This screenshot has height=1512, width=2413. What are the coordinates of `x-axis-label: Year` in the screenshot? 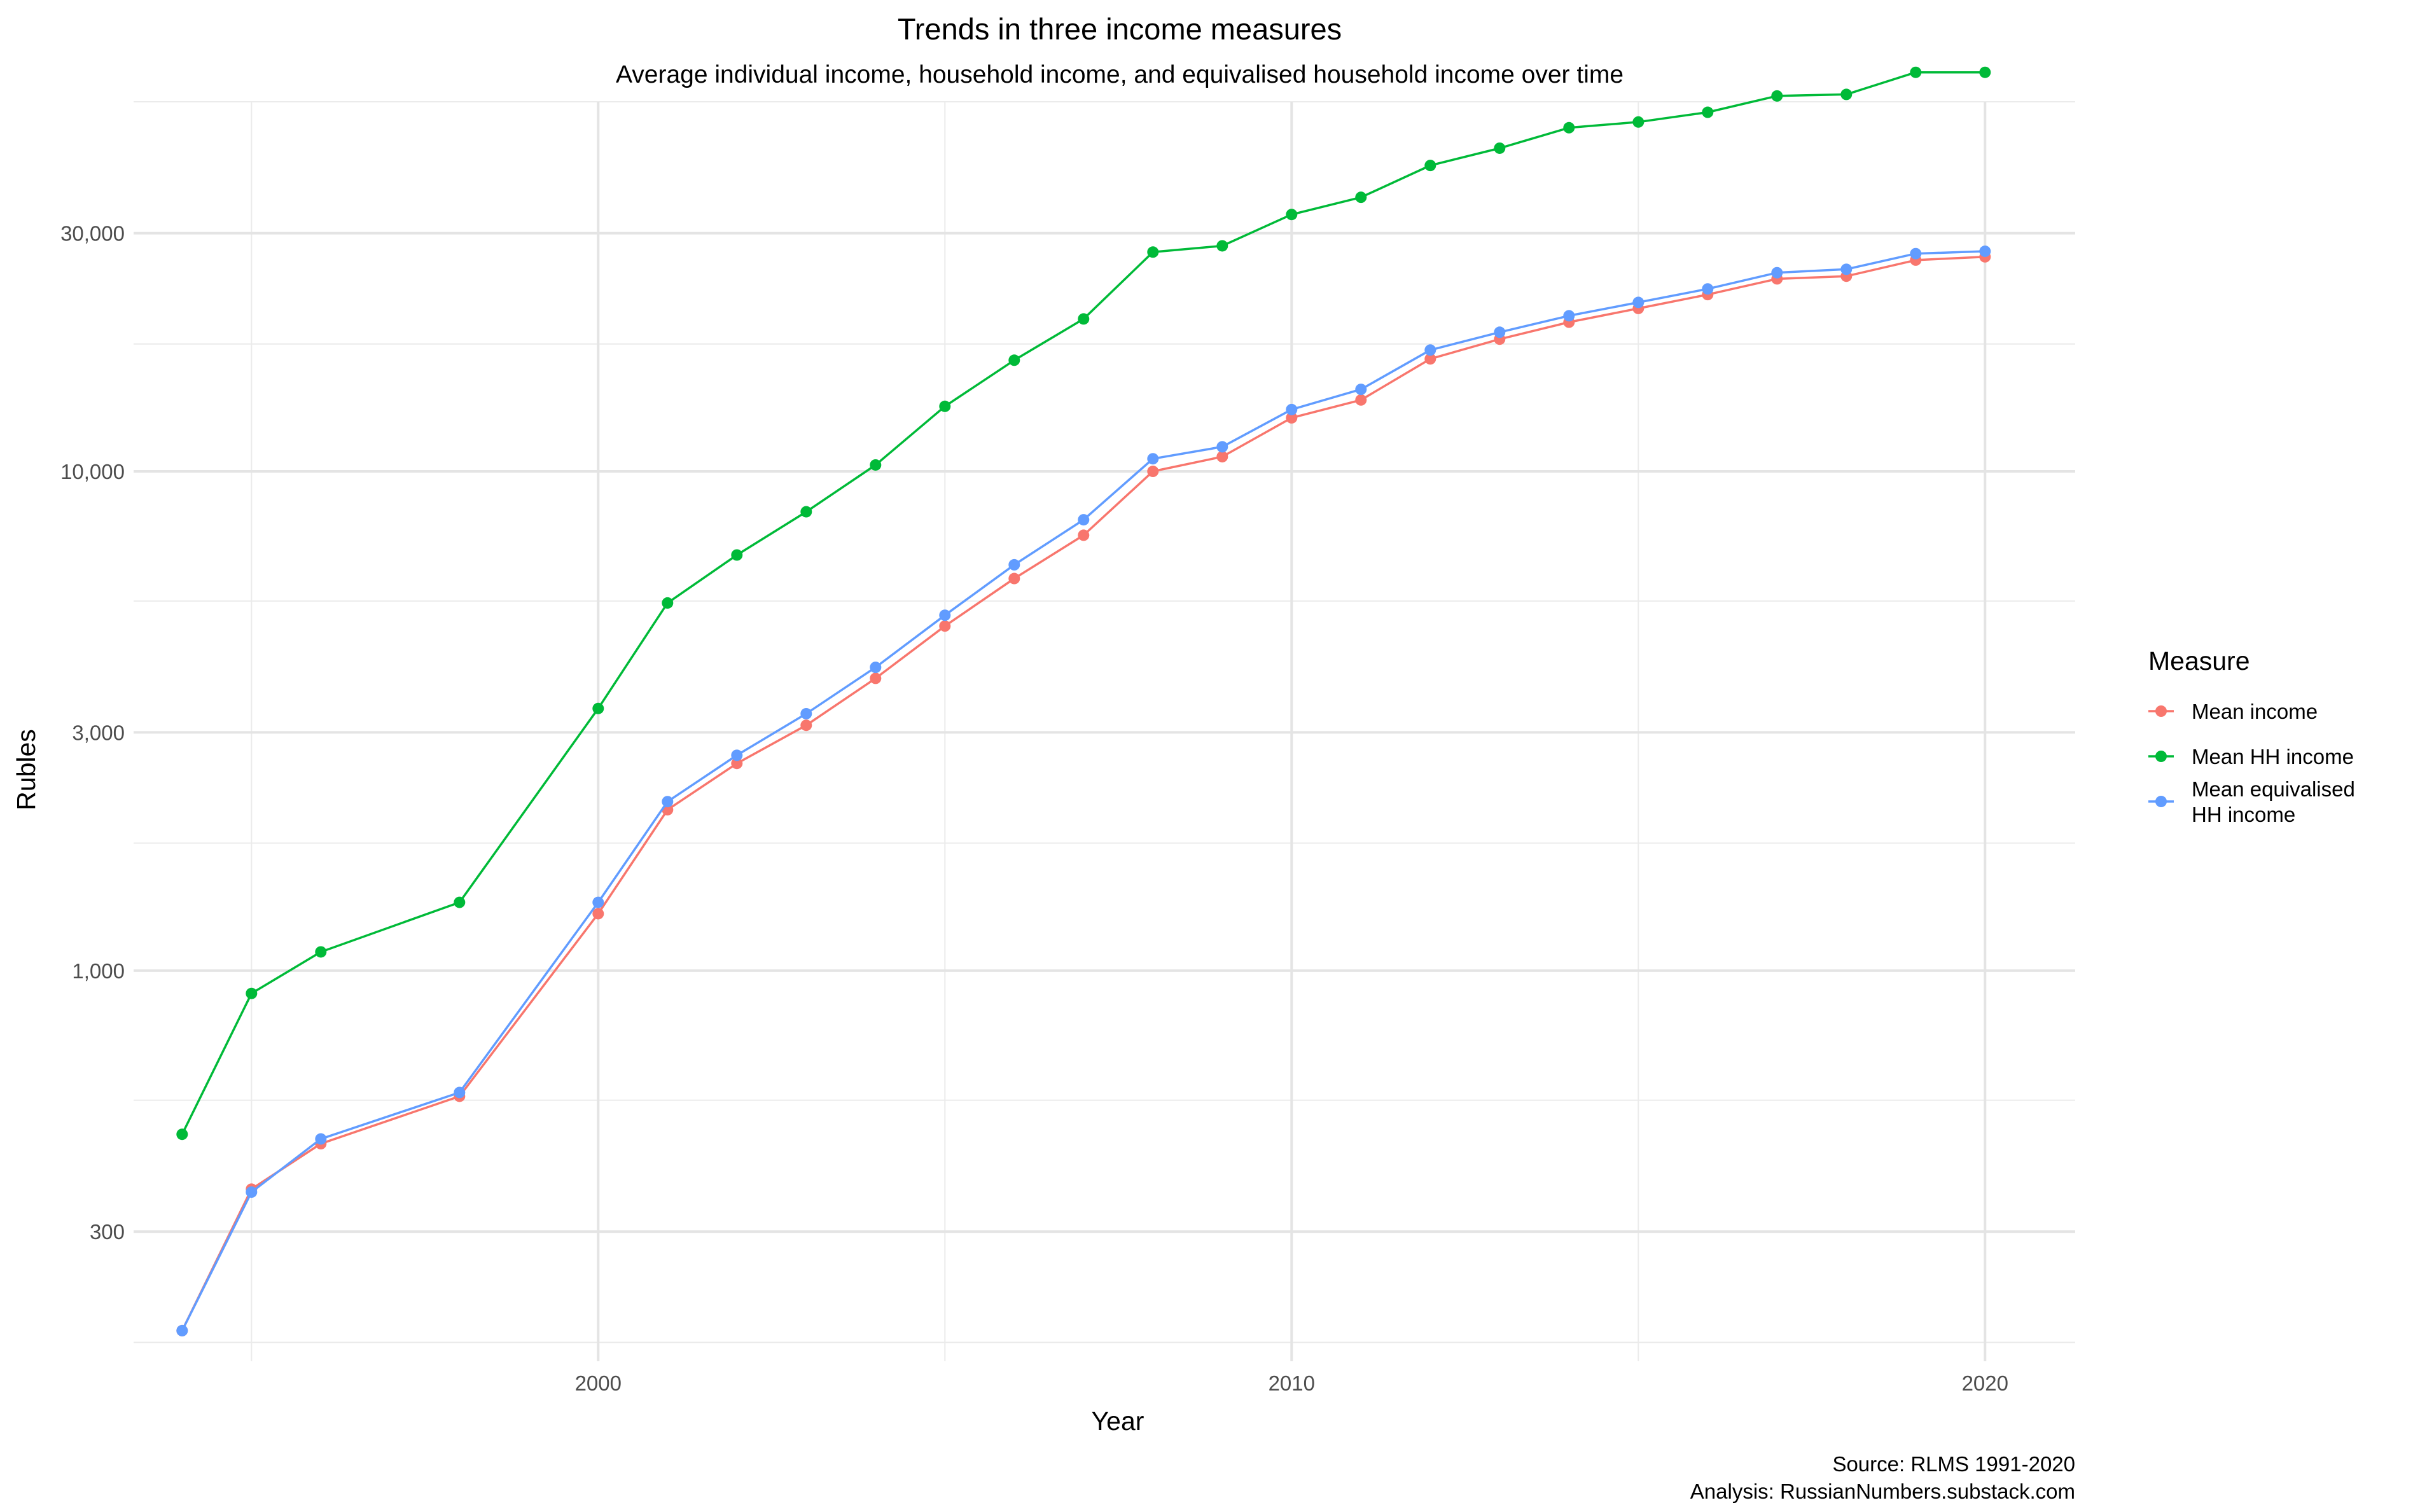 It's located at (1118, 1421).